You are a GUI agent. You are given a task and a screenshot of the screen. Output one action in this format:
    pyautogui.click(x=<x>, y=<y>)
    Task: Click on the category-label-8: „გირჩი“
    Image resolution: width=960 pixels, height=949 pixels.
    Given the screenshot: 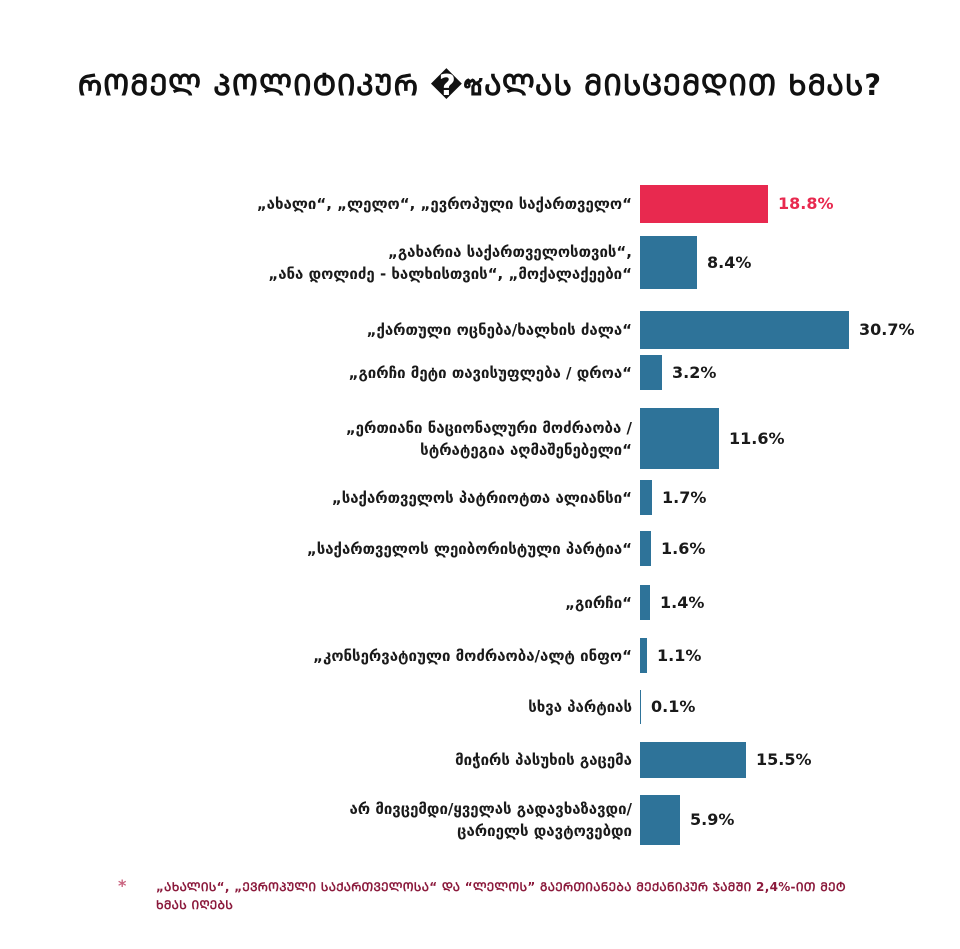 What is the action you would take?
    pyautogui.click(x=598, y=603)
    